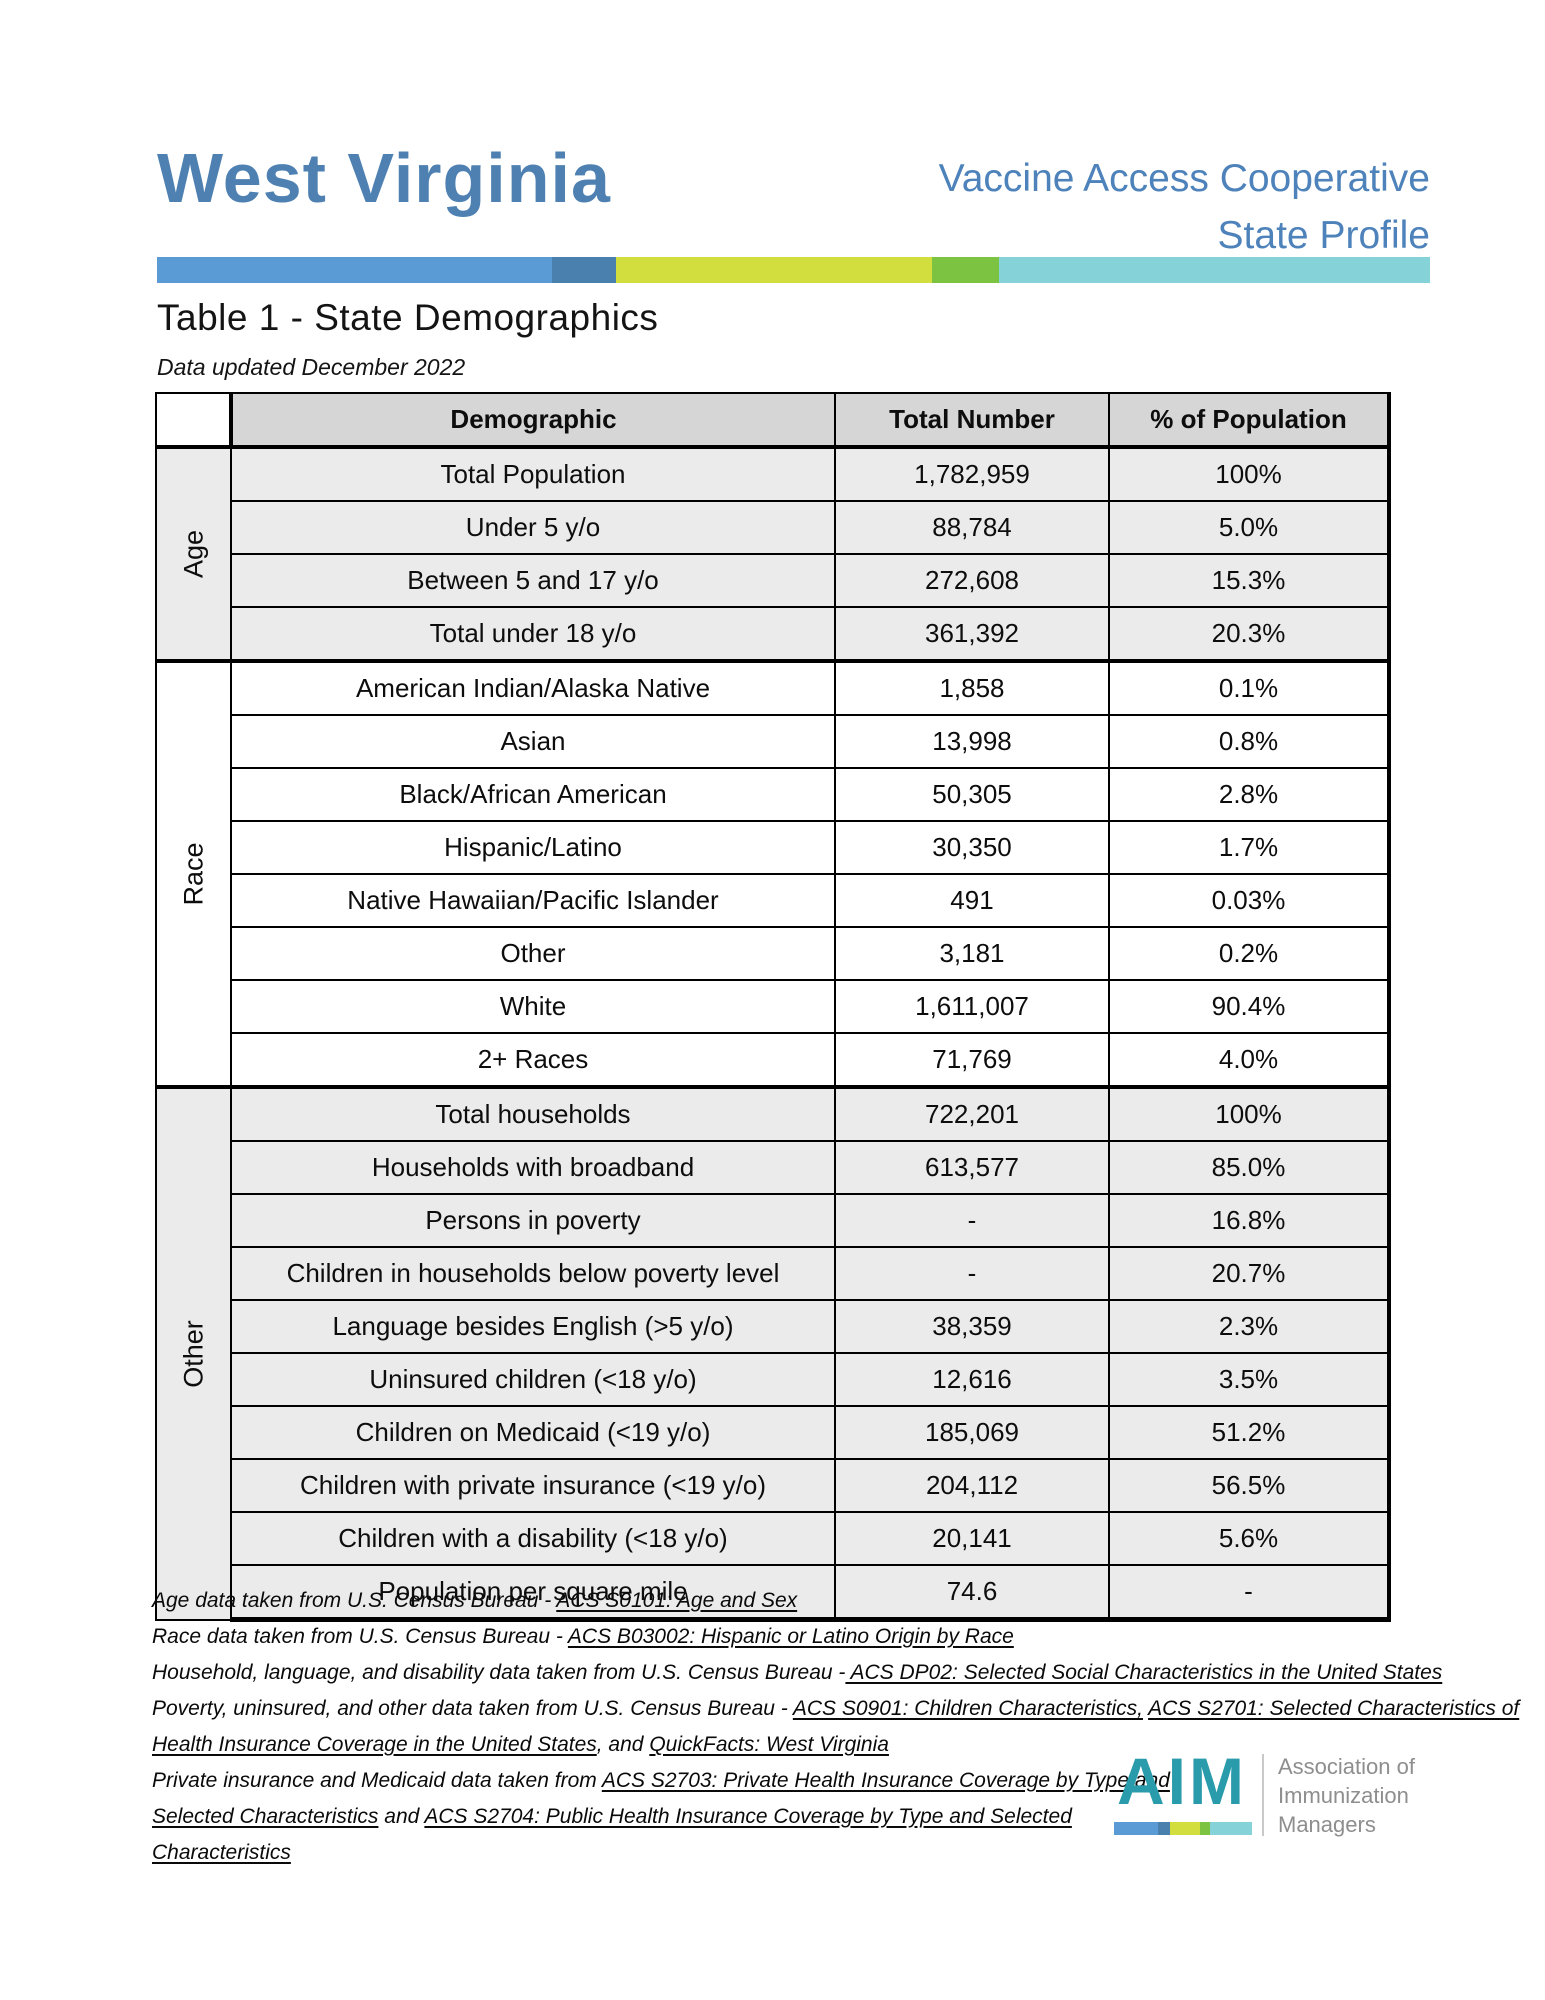 The image size is (1545, 2000). I want to click on table-row: Total under 18 y/o 361,392 20.3%, so click(773, 634).